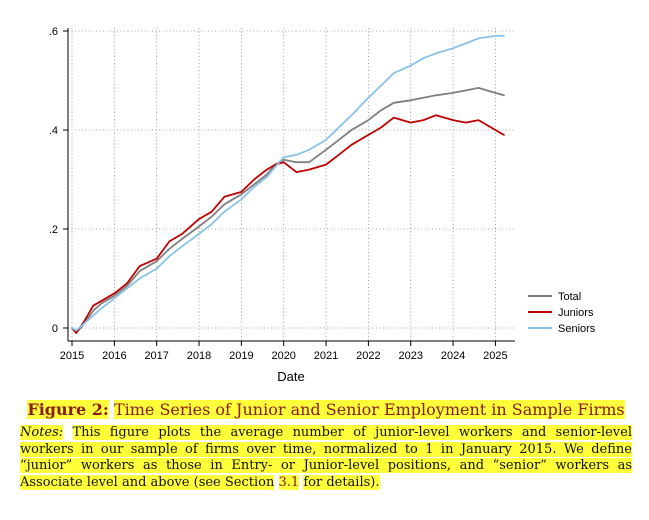 The height and width of the screenshot is (520, 649). Describe the element at coordinates (576, 313) in the screenshot. I see `legend-label-juniors: Juniors` at that location.